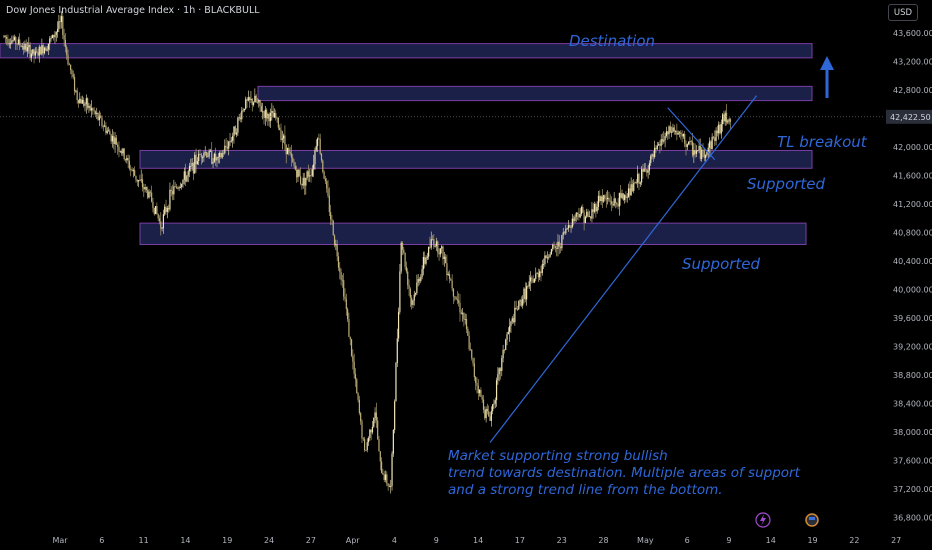 Image resolution: width=932 pixels, height=550 pixels. What do you see at coordinates (269, 540) in the screenshot?
I see `time-tick-label: 24` at bounding box center [269, 540].